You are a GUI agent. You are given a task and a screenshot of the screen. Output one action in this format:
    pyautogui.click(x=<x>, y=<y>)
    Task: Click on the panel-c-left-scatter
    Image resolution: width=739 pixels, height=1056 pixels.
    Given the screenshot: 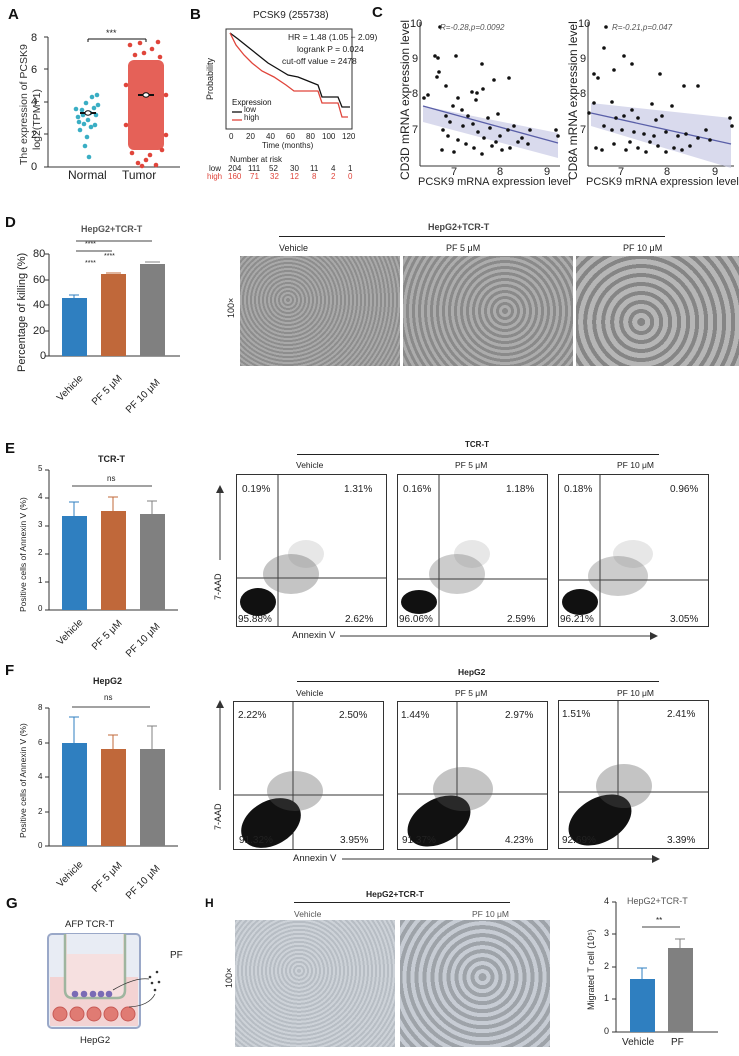 What is the action you would take?
    pyautogui.click(x=489, y=95)
    